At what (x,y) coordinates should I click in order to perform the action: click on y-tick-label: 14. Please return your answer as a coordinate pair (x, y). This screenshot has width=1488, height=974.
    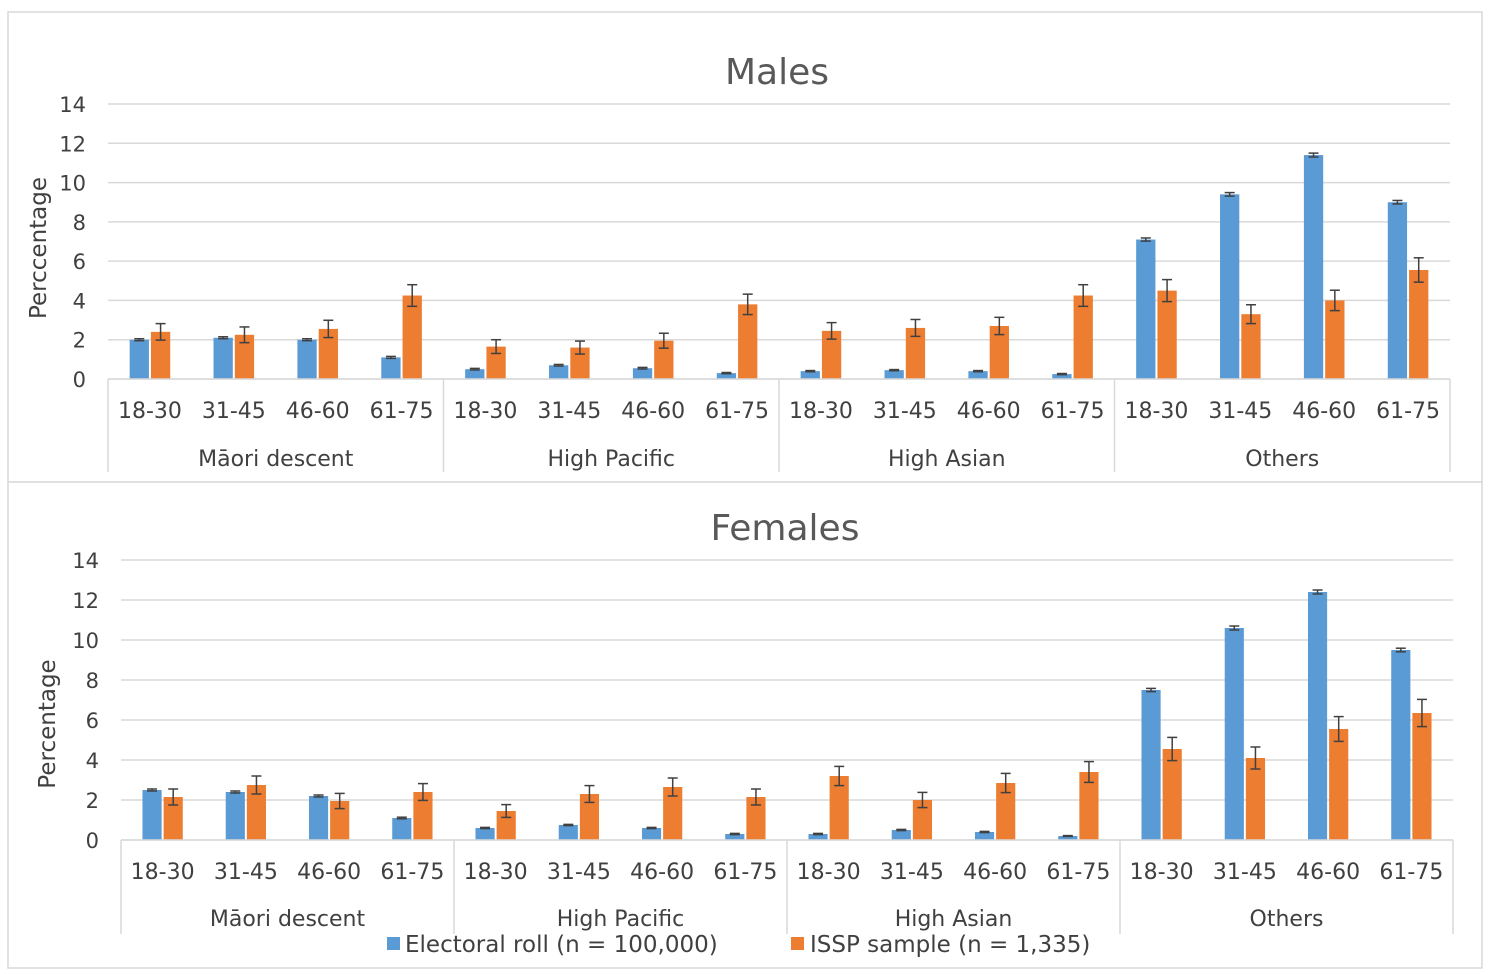
    Looking at the image, I should click on (72, 105).